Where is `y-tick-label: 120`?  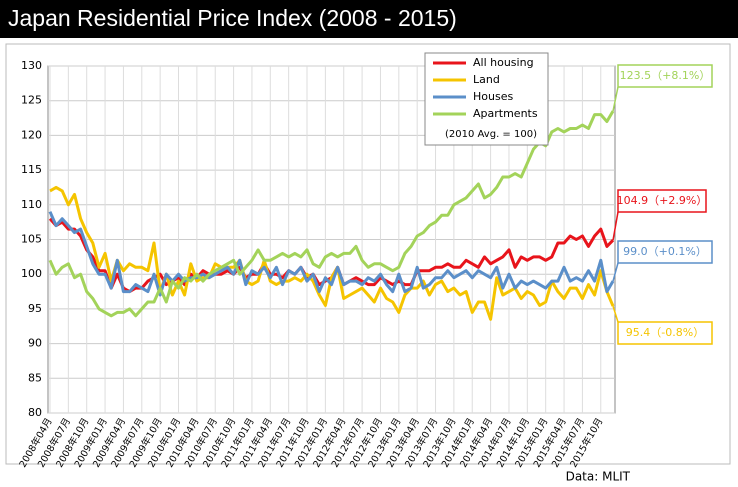
y-tick-label: 120 is located at coordinates (31, 134).